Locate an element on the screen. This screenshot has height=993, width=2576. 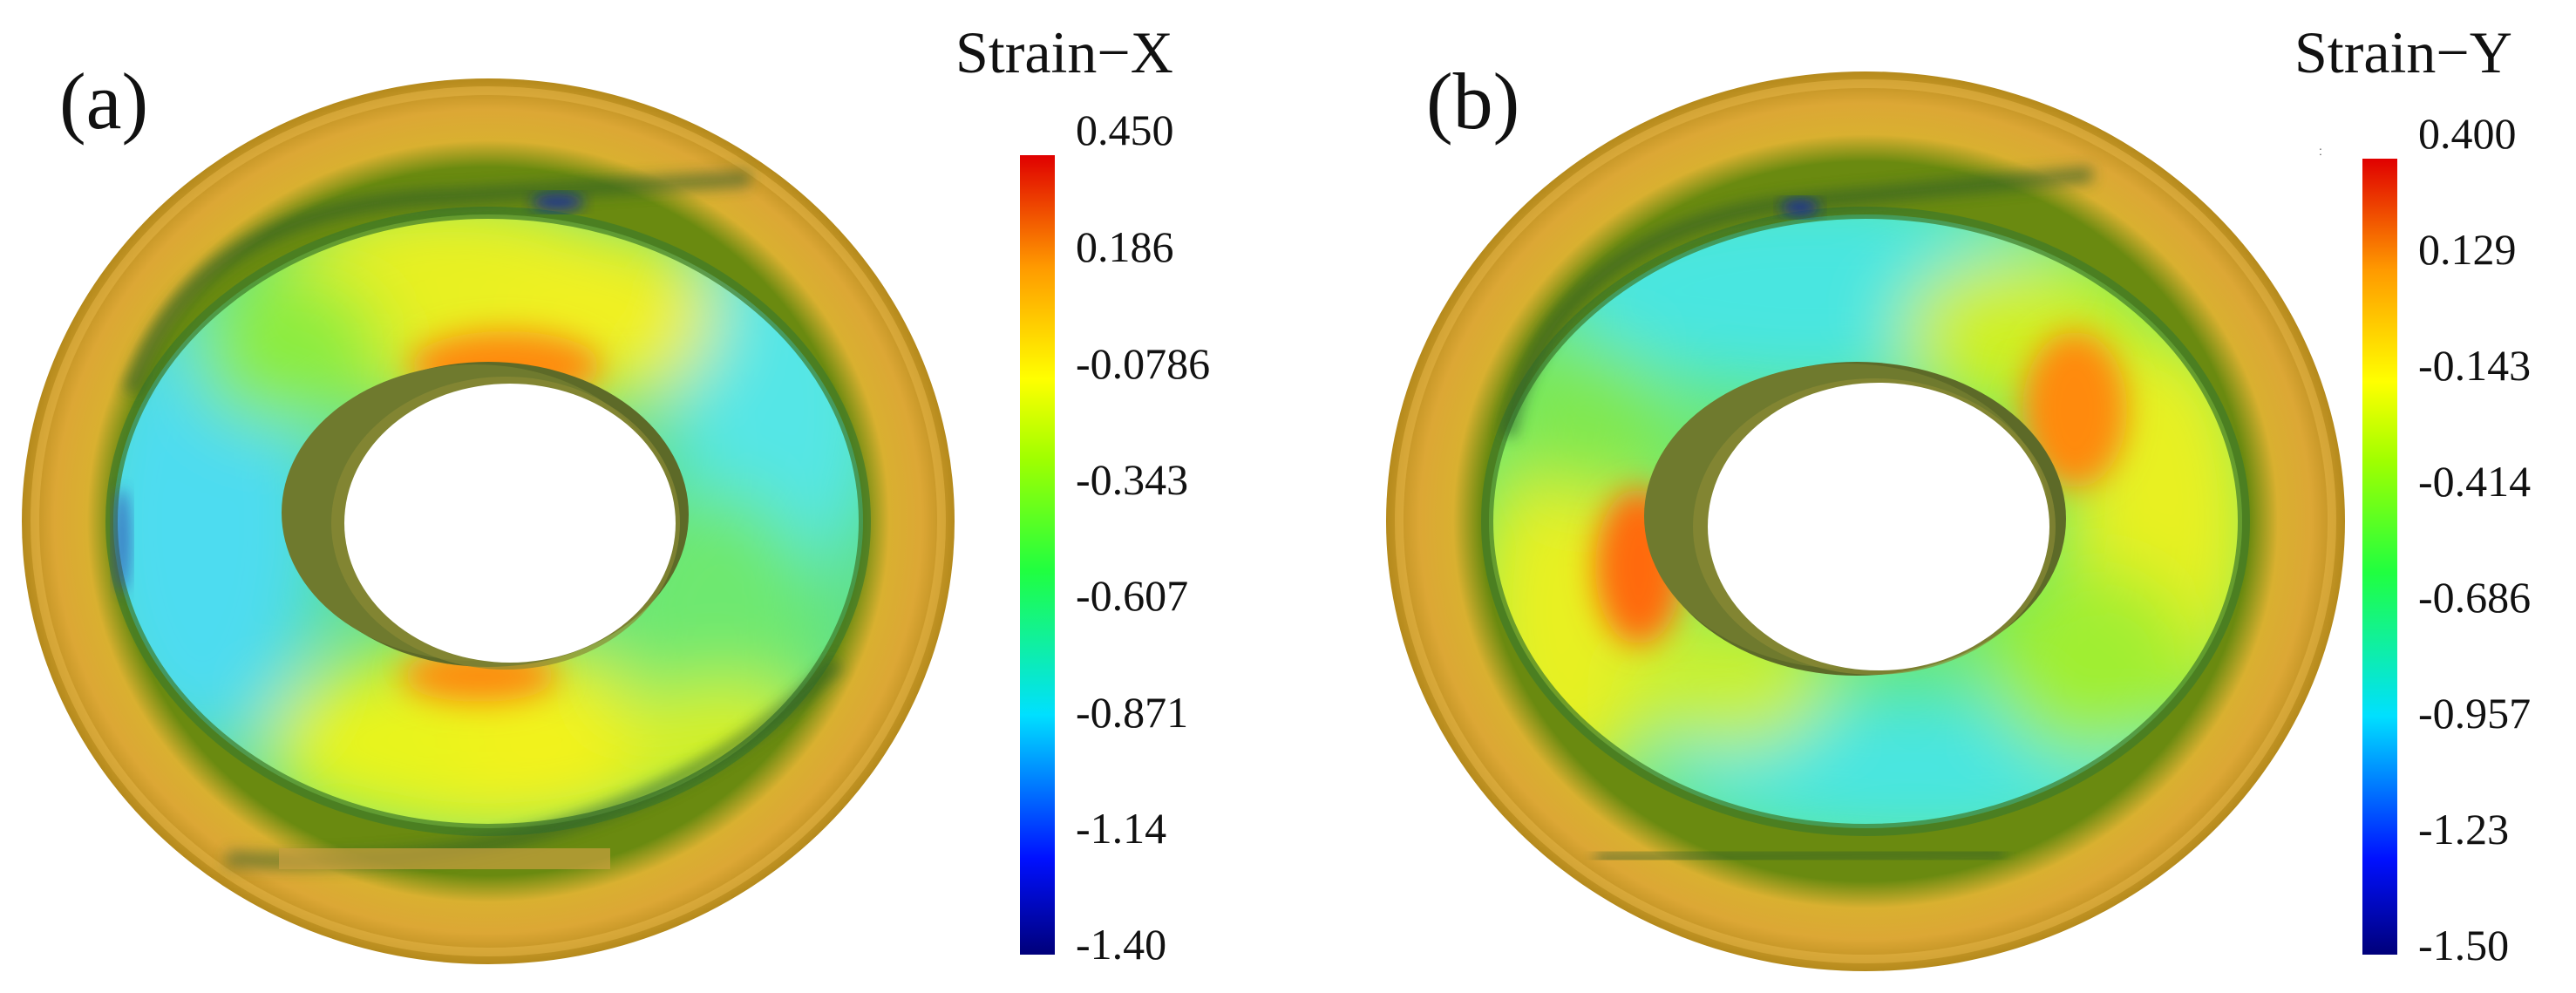
colorbar-a-title: Strain−X is located at coordinates (1064, 52).